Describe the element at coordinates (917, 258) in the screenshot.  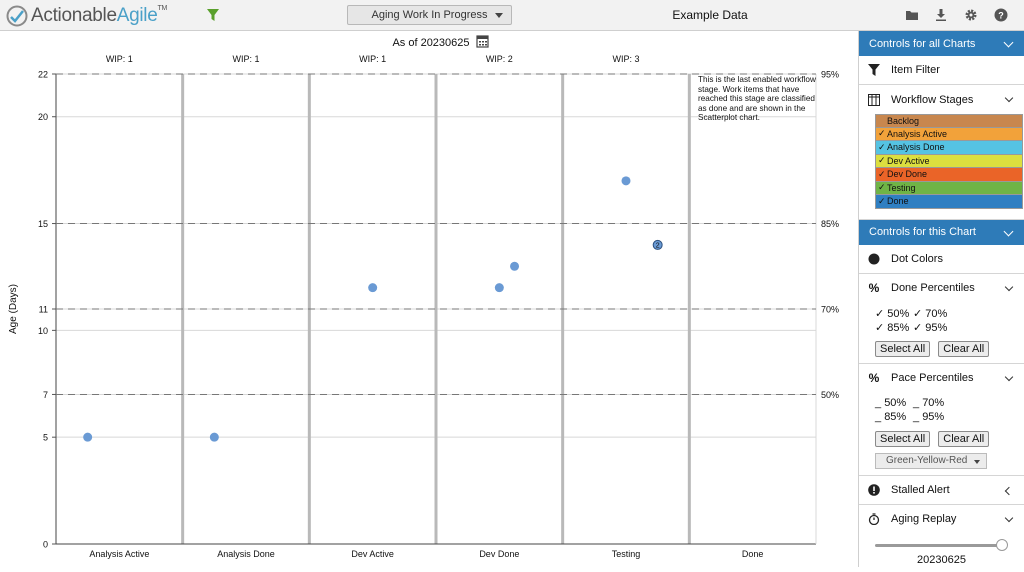
I see `dot-colors-label: Dot Colors` at that location.